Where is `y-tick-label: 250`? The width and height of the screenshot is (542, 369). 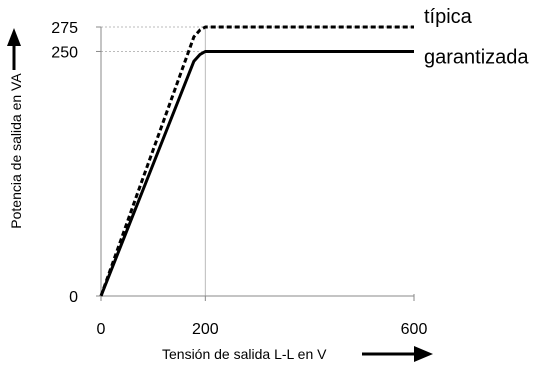 y-tick-label: 250 is located at coordinates (64, 52).